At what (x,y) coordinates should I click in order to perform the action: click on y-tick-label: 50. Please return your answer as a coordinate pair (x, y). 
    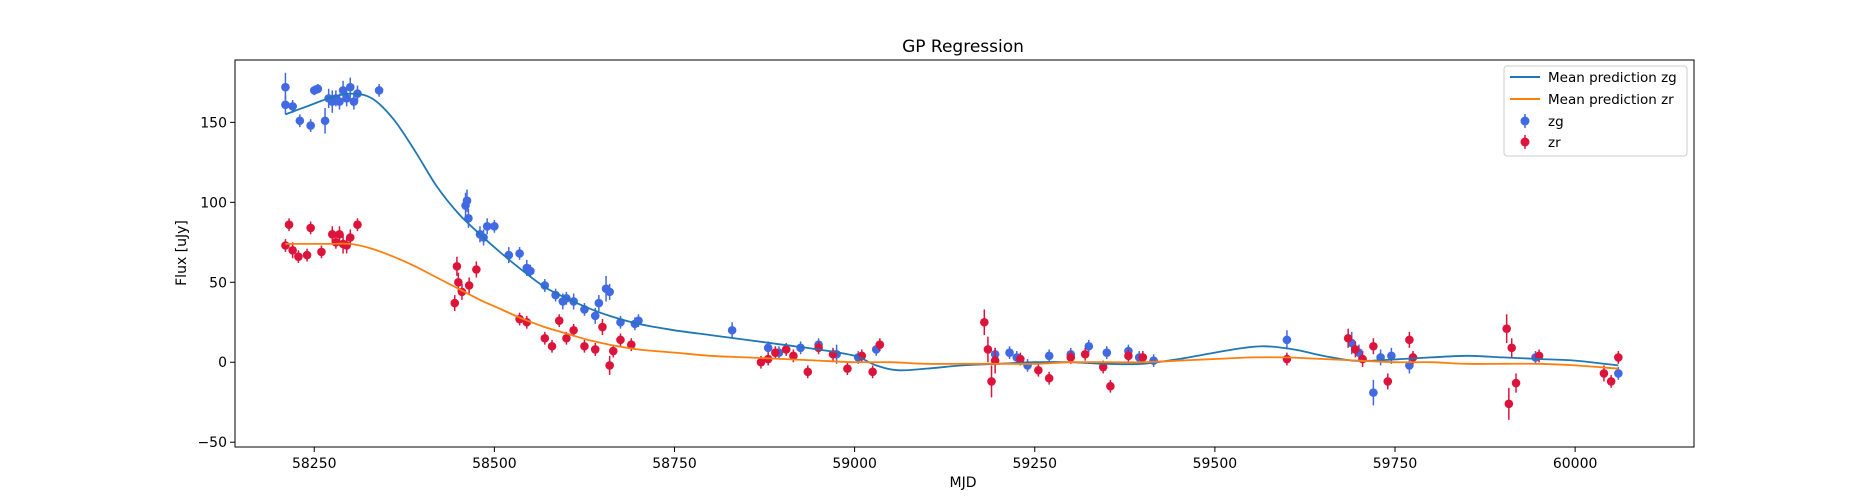
    Looking at the image, I should click on (218, 283).